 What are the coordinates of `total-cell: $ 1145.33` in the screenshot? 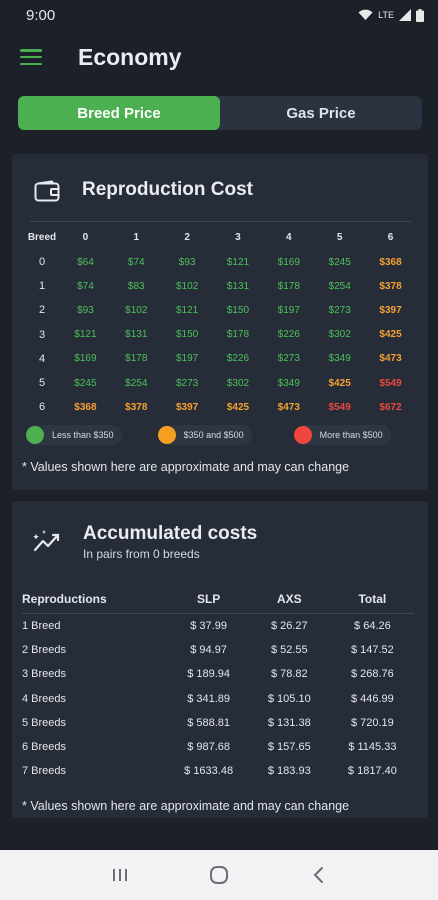 It's located at (372, 747).